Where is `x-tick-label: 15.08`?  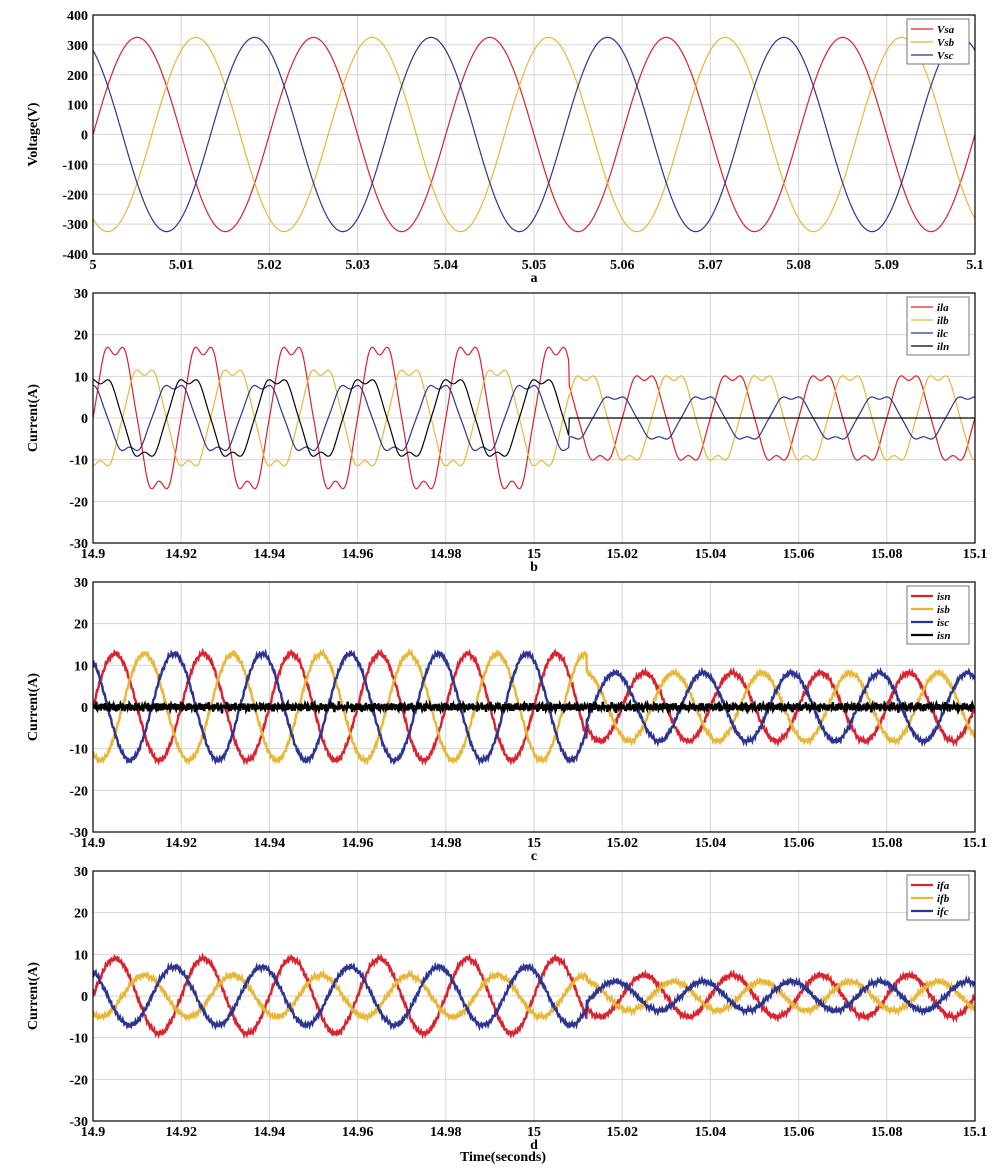 x-tick-label: 15.08 is located at coordinates (887, 1132).